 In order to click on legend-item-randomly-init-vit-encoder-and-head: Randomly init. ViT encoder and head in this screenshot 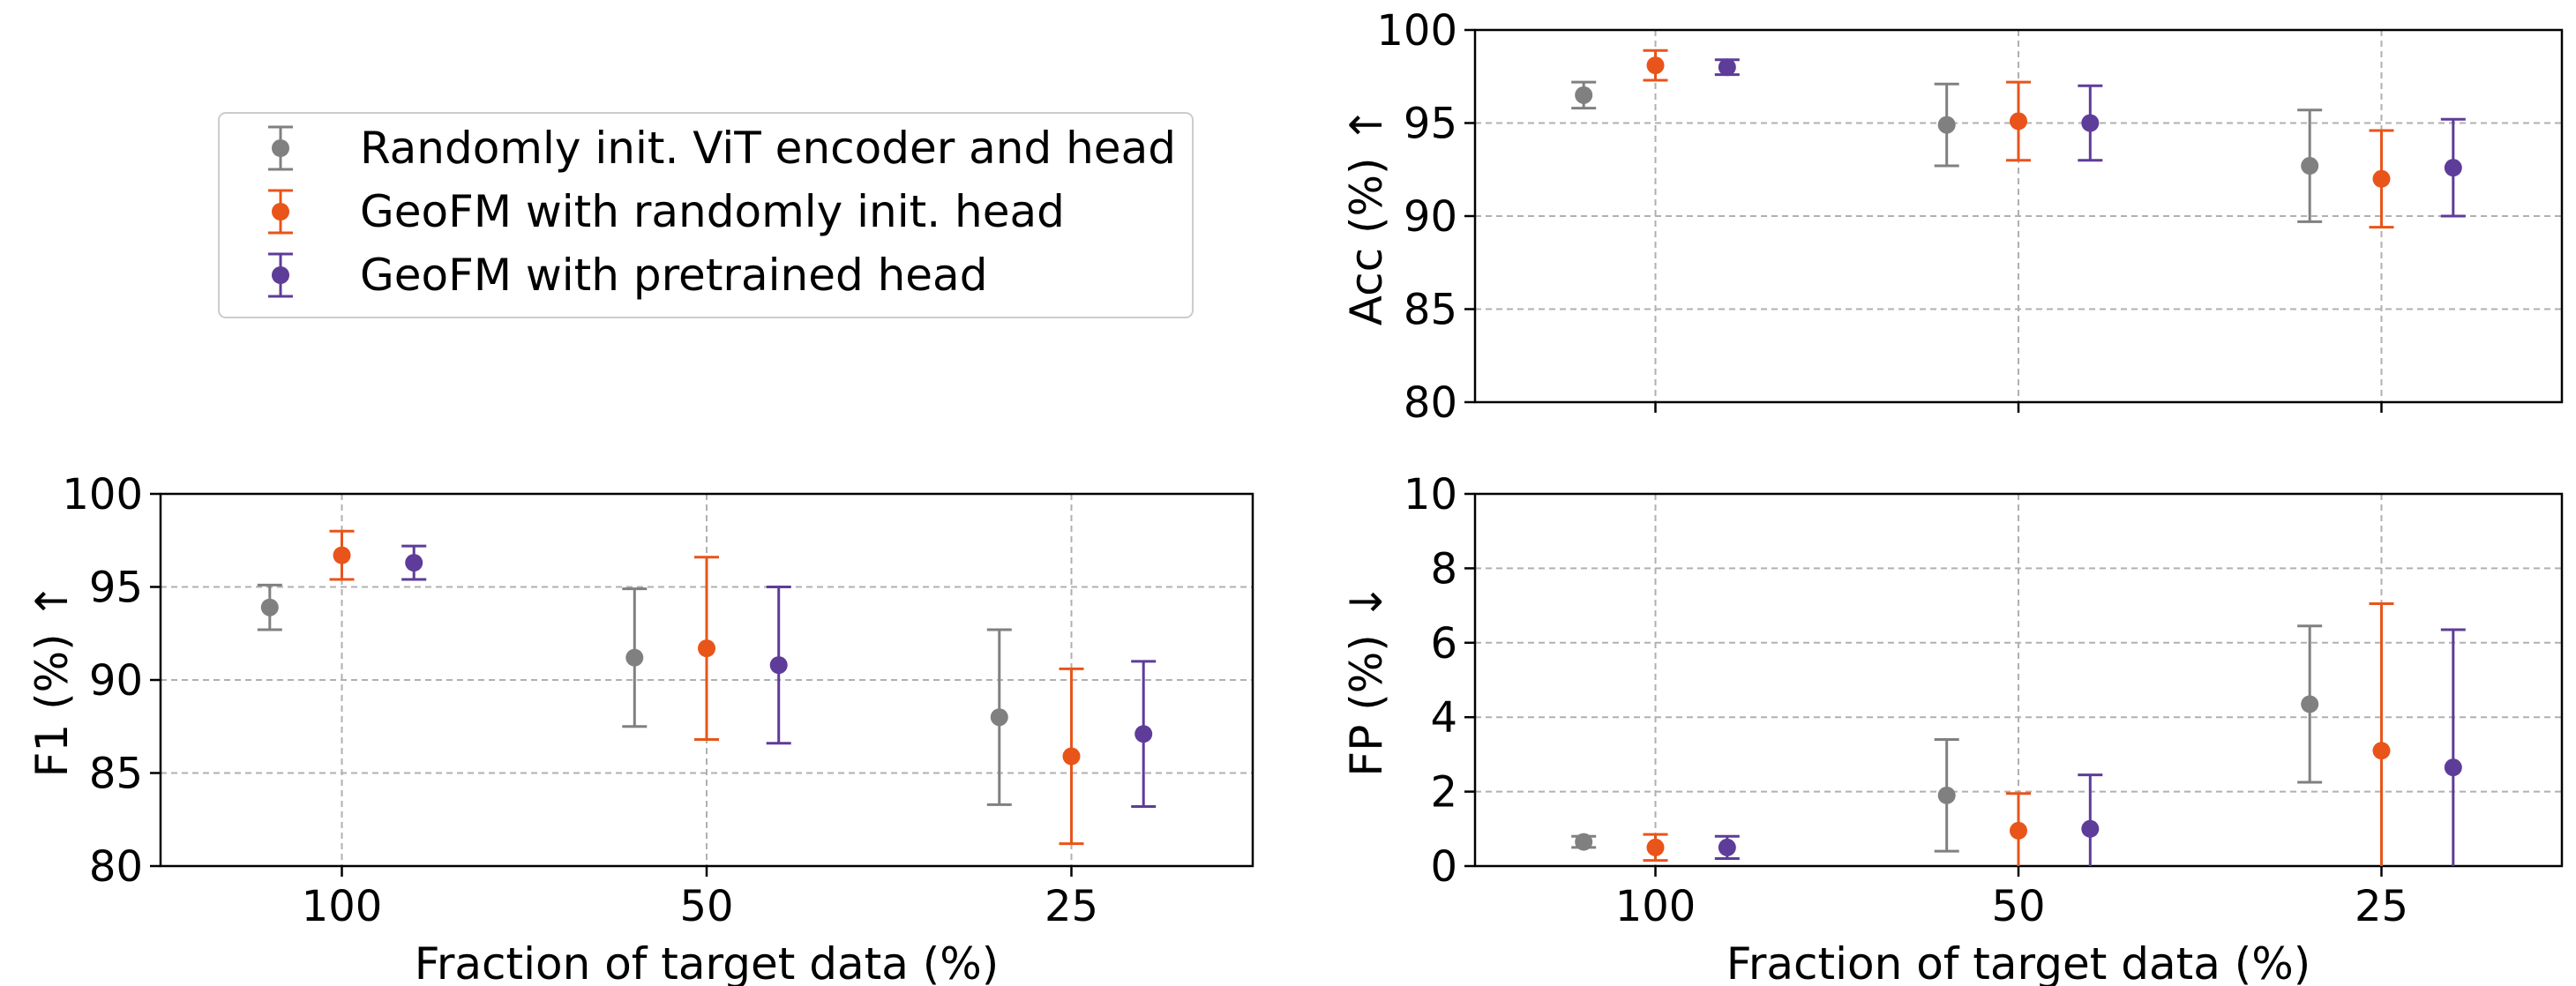, I will do `click(722, 148)`.